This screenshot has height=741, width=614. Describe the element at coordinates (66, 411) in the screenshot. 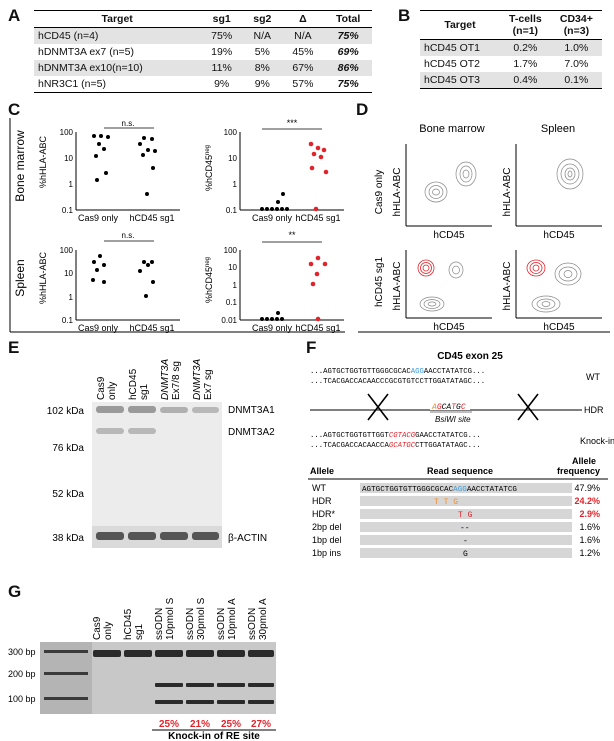

I see `marker-label: 102 kDa` at that location.